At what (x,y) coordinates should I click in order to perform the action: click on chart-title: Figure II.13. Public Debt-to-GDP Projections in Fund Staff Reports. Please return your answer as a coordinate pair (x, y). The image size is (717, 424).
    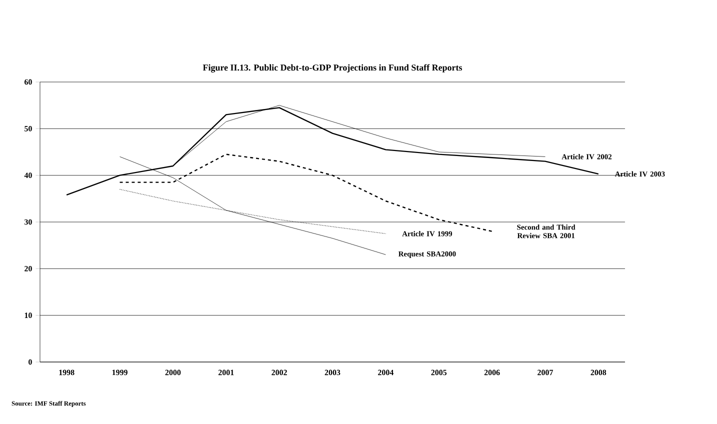
    Looking at the image, I should click on (332, 68).